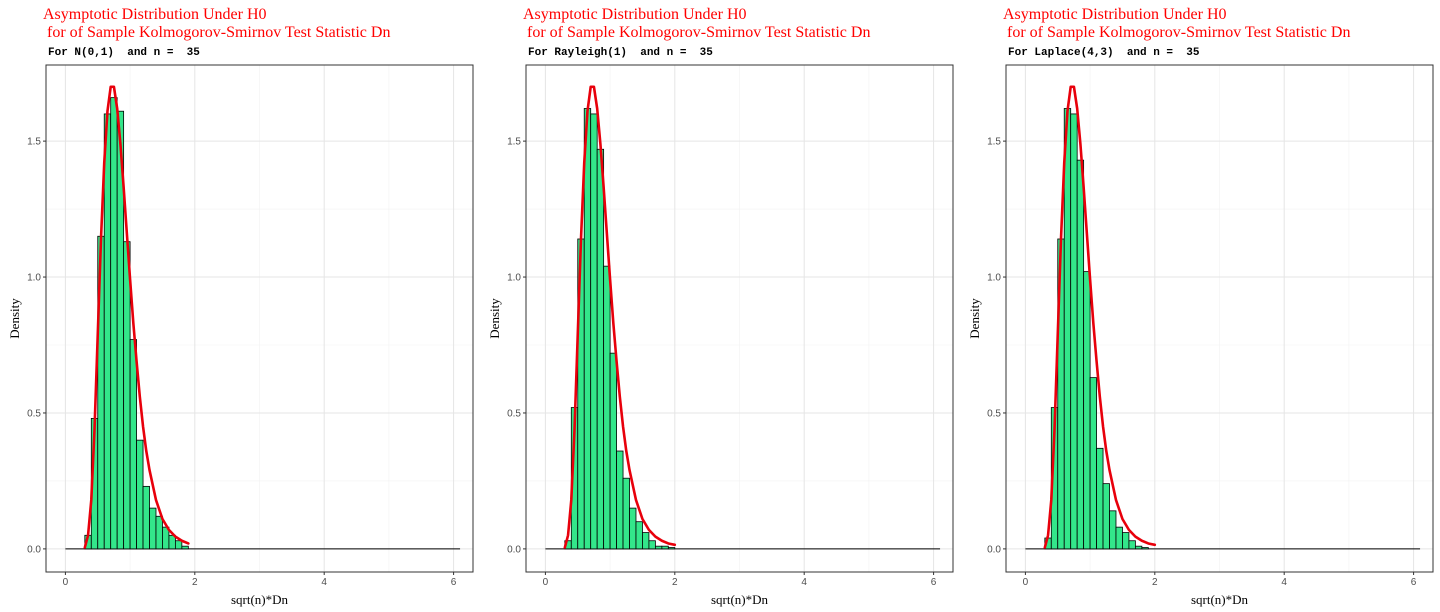 This screenshot has width=1440, height=612. What do you see at coordinates (1104, 53) in the screenshot?
I see `chart-subtitle: For Laplace(4,3) and n = 35` at bounding box center [1104, 53].